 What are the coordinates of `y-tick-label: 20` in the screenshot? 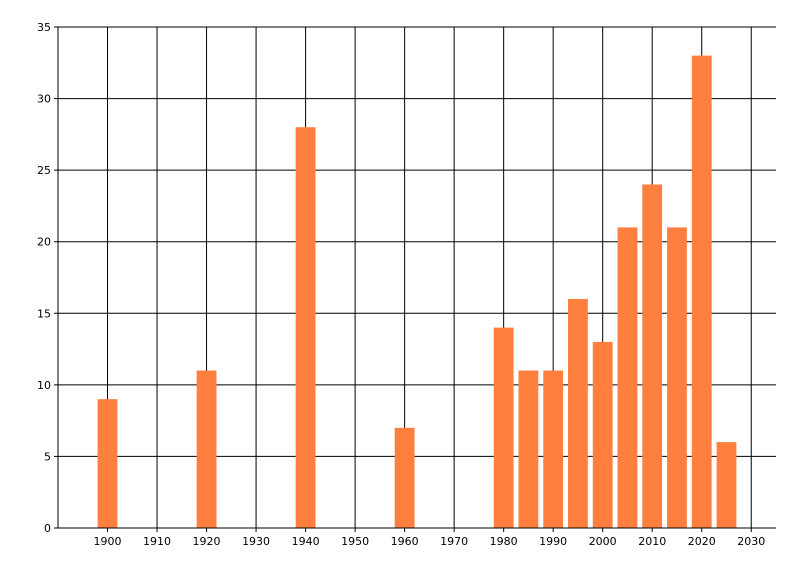 It's located at (44, 242).